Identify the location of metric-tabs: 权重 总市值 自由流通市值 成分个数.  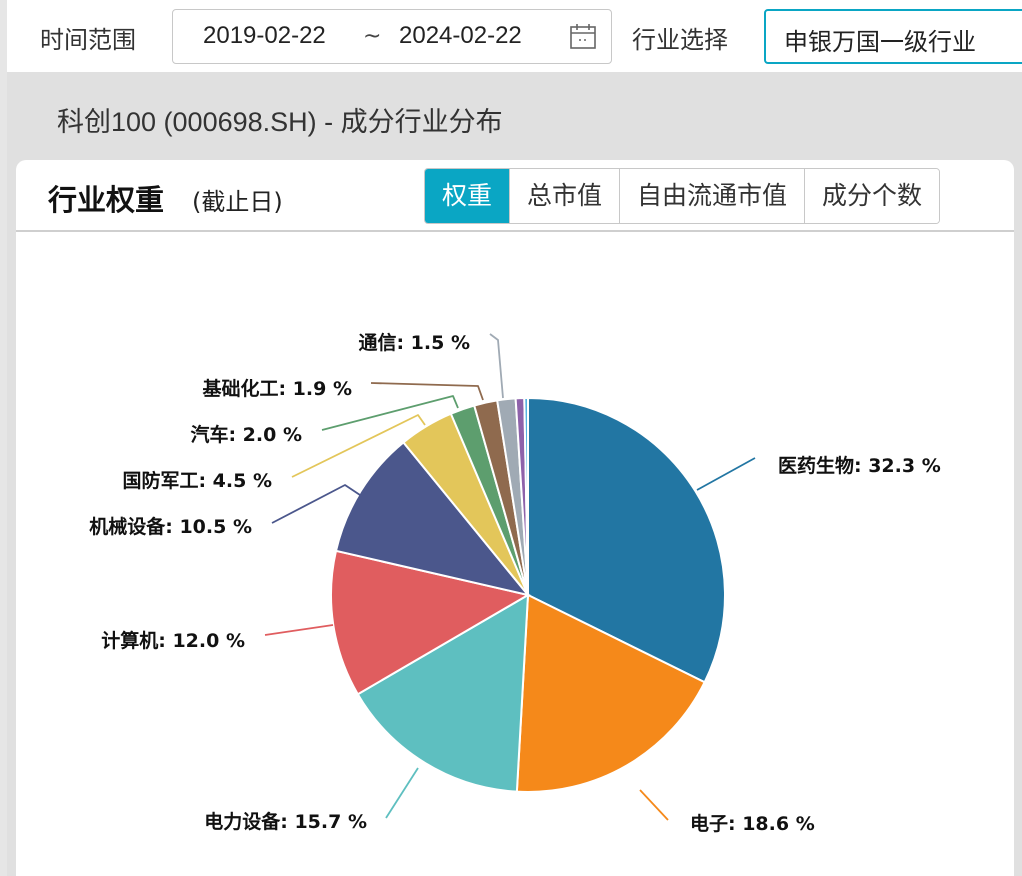
(682, 196).